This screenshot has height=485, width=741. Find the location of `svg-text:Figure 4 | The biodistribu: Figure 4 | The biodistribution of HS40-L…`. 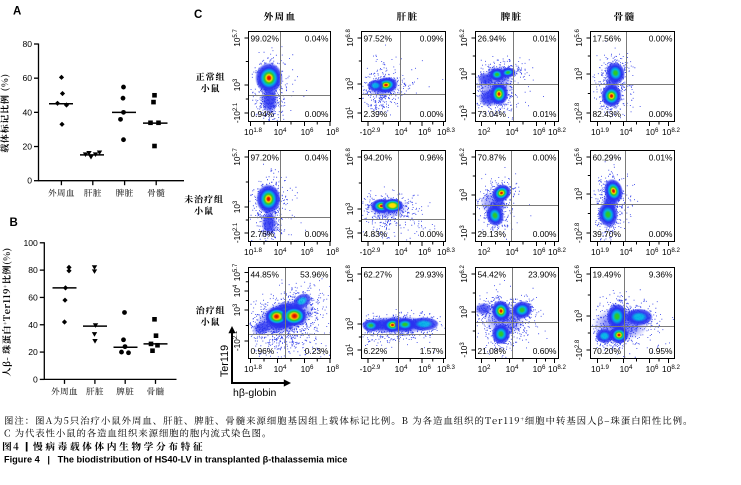

svg-text:Figure 4 | The biodistribu: Figure 4 | The biodistribution of HS40-L… is located at coordinates (175, 460).